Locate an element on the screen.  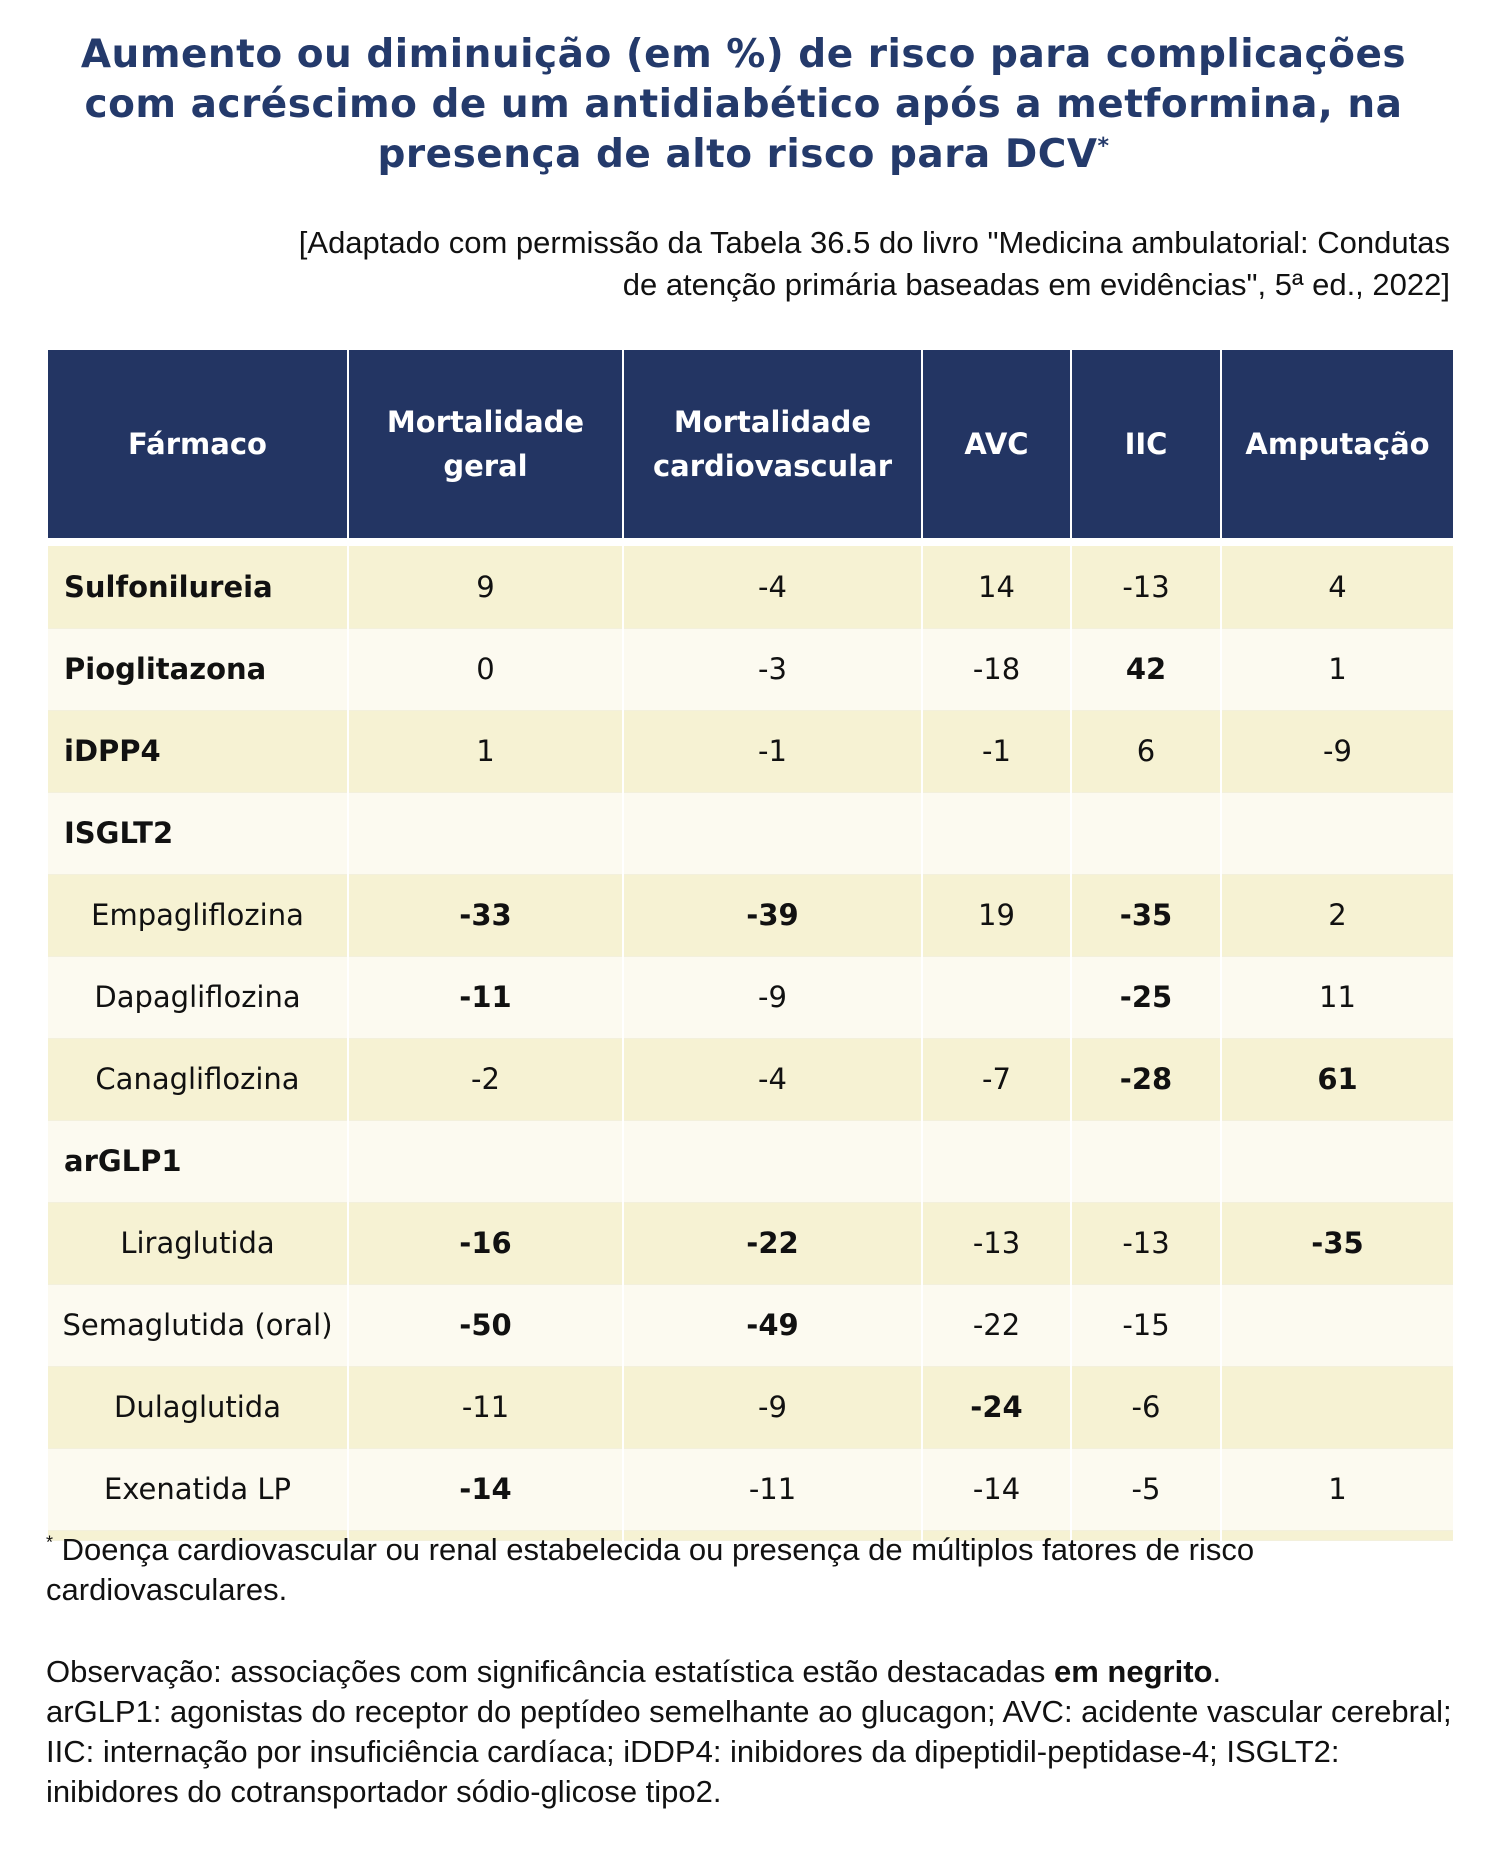
value-cell-iic: -6 is located at coordinates (1145, 1407).